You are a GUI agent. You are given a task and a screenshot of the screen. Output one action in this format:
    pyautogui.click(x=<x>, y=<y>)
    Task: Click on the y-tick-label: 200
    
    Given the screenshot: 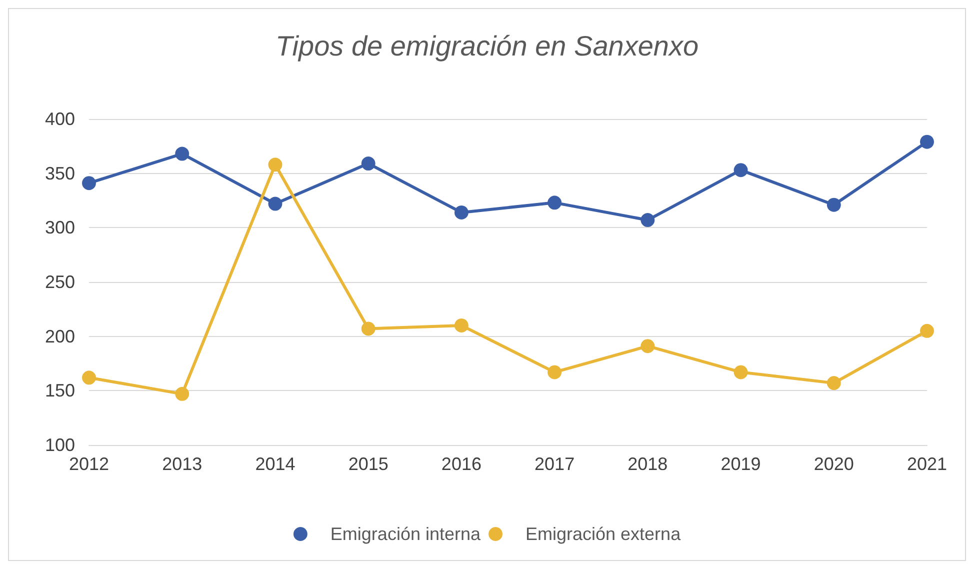 What is the action you would take?
    pyautogui.click(x=59, y=336)
    